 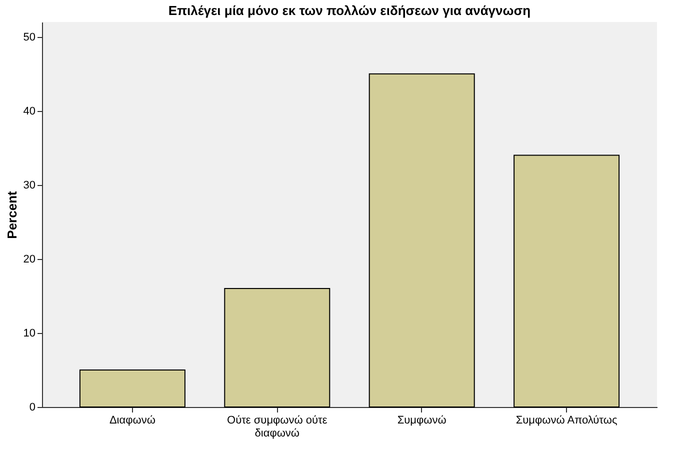 What do you see at coordinates (422, 420) in the screenshot?
I see `x-tick-label: Συμφωνώ` at bounding box center [422, 420].